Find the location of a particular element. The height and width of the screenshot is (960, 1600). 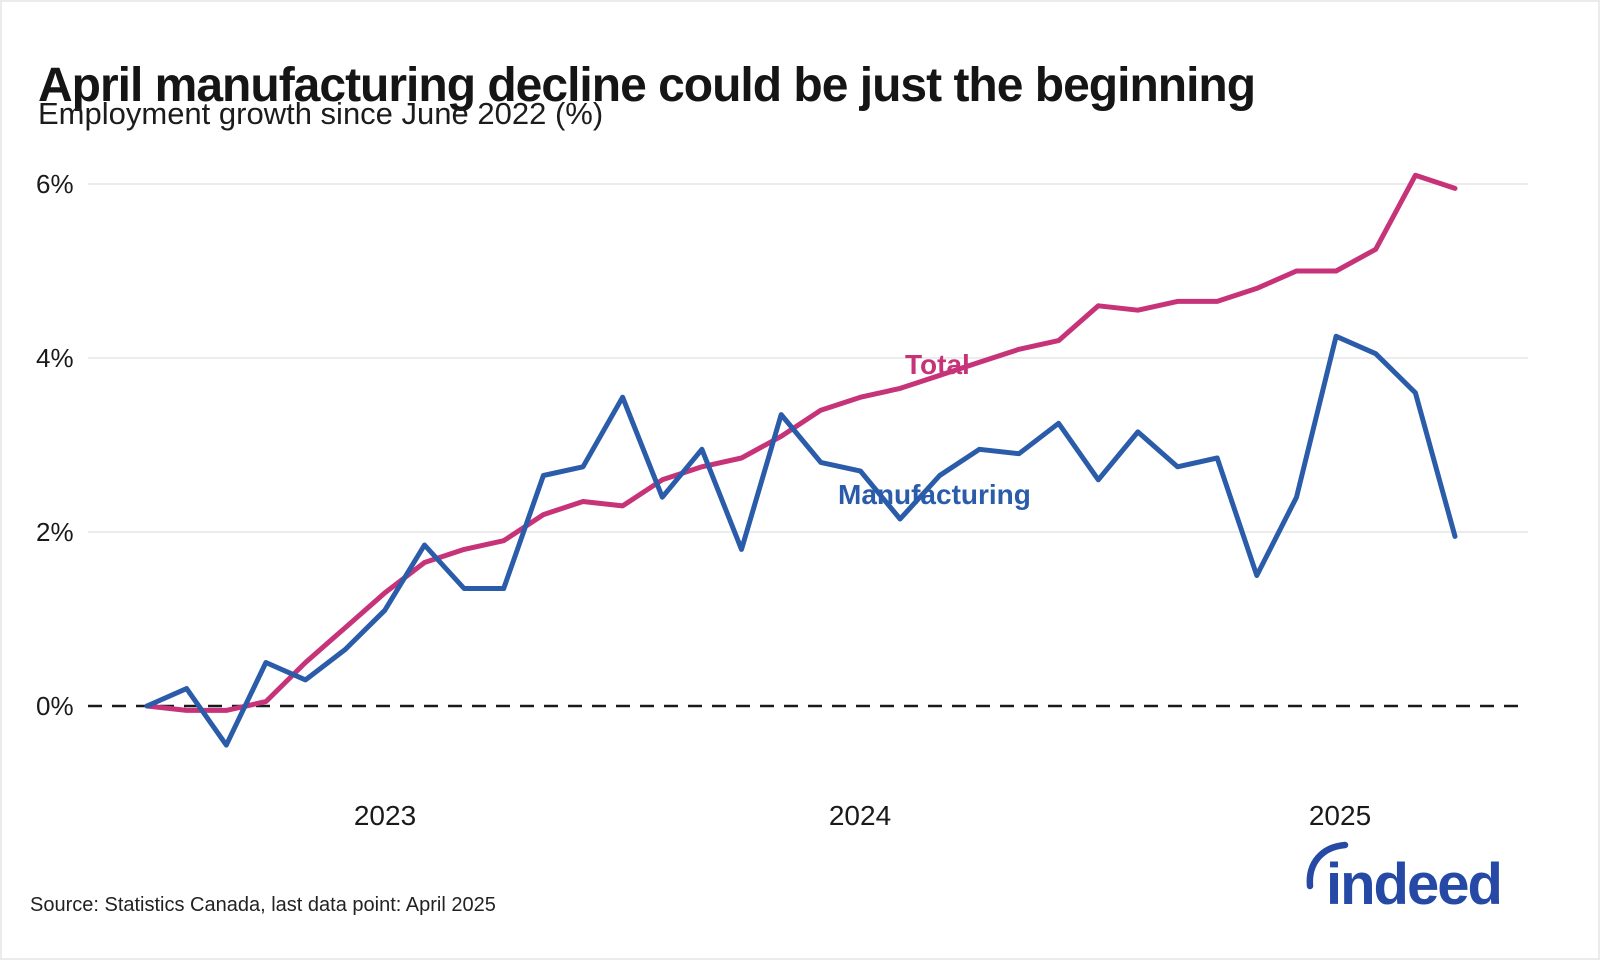

x-axis-label-2024: 2024 is located at coordinates (860, 815).